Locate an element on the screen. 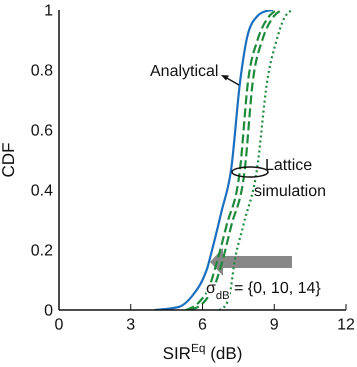 Image resolution: width=357 pixels, height=367 pixels. y-tick-label: 0 is located at coordinates (49, 311).